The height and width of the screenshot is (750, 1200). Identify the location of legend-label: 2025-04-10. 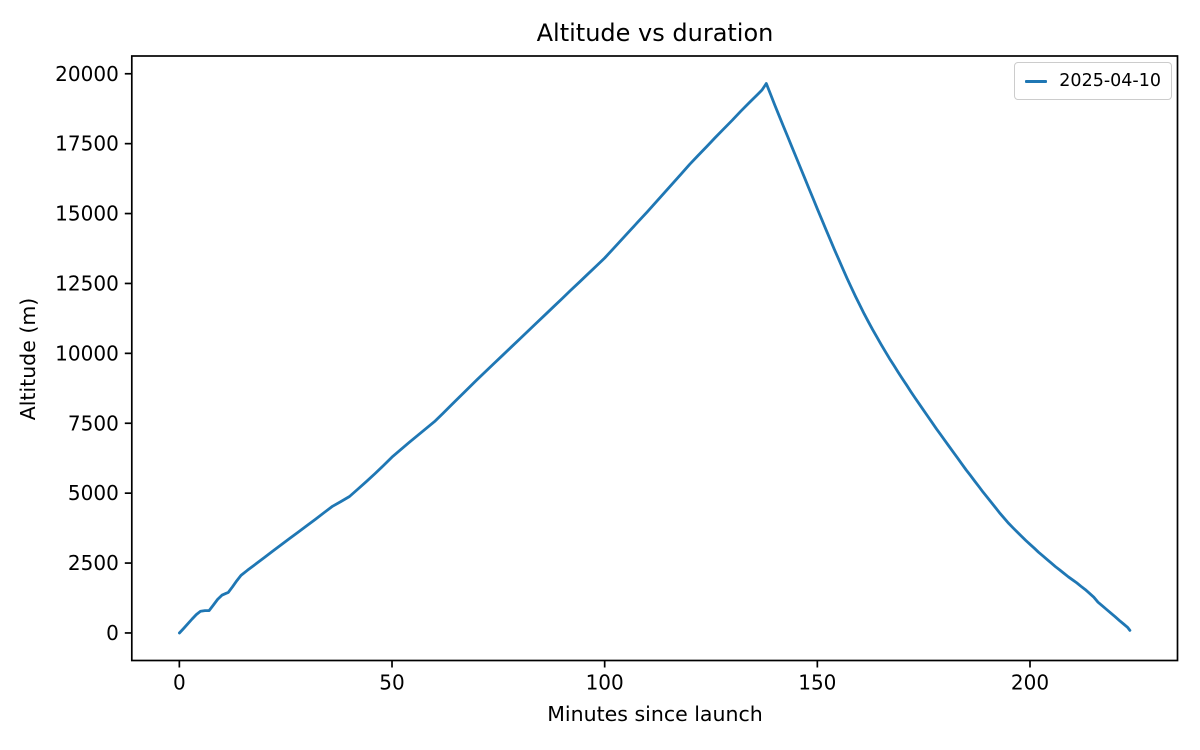
(1110, 81).